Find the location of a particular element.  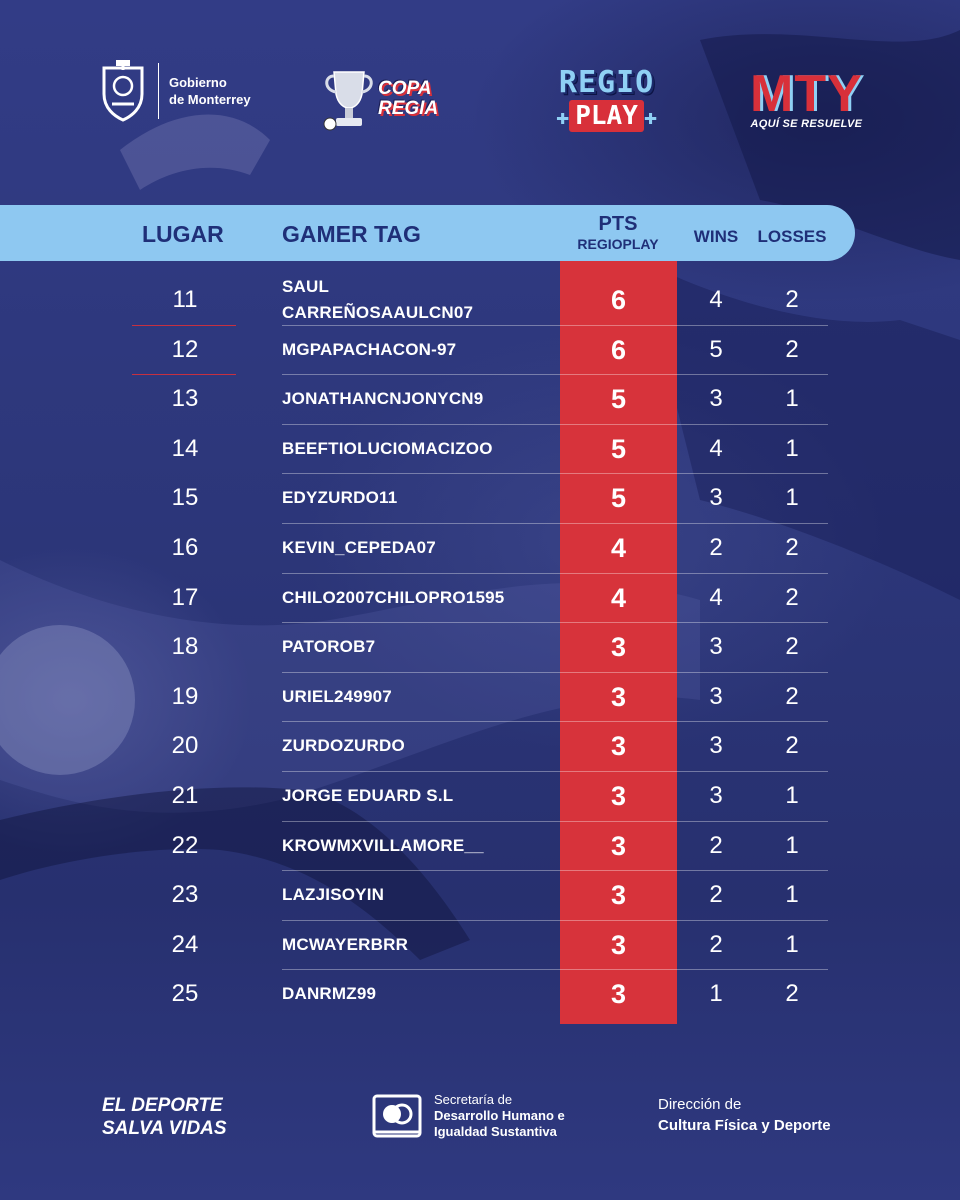

regio-play-logo: REGIO ✚ PLAY ✚ is located at coordinates (606, 100).